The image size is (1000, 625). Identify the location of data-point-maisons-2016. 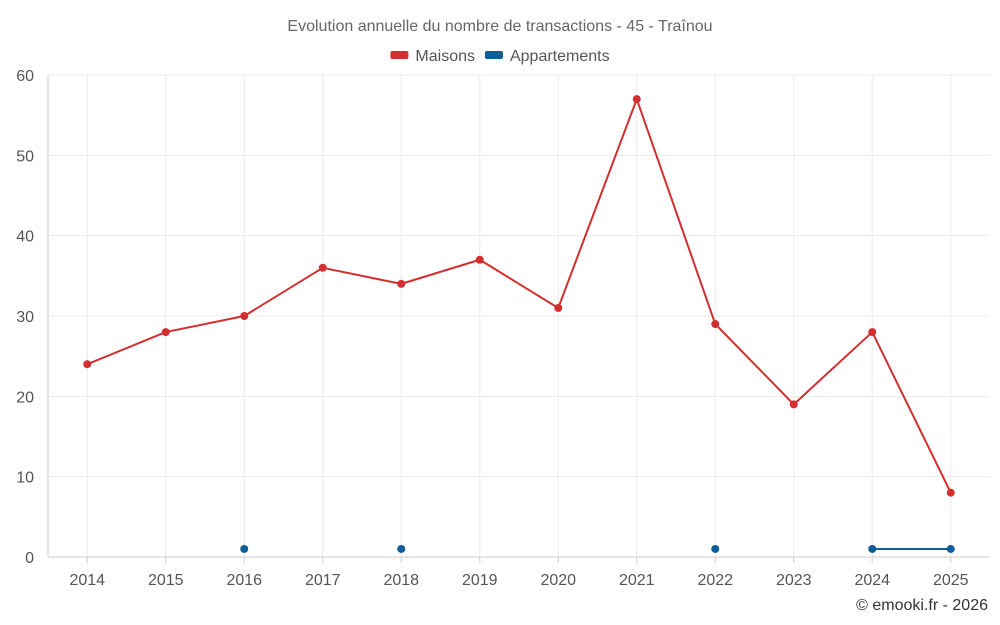
(244, 316).